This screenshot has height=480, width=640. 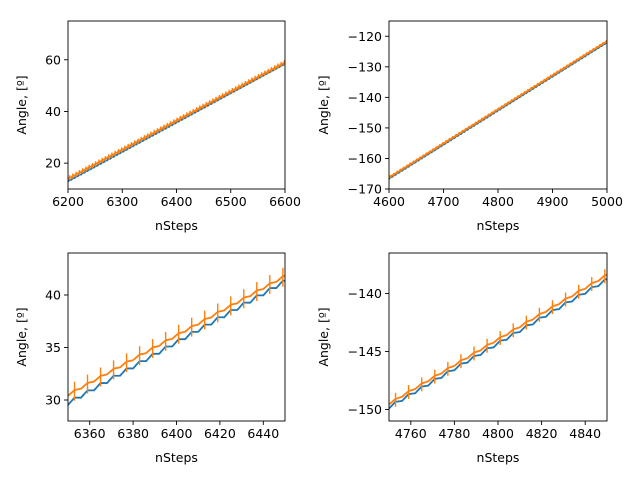 What do you see at coordinates (263, 433) in the screenshot?
I see `x-tick-label: 6440` at bounding box center [263, 433].